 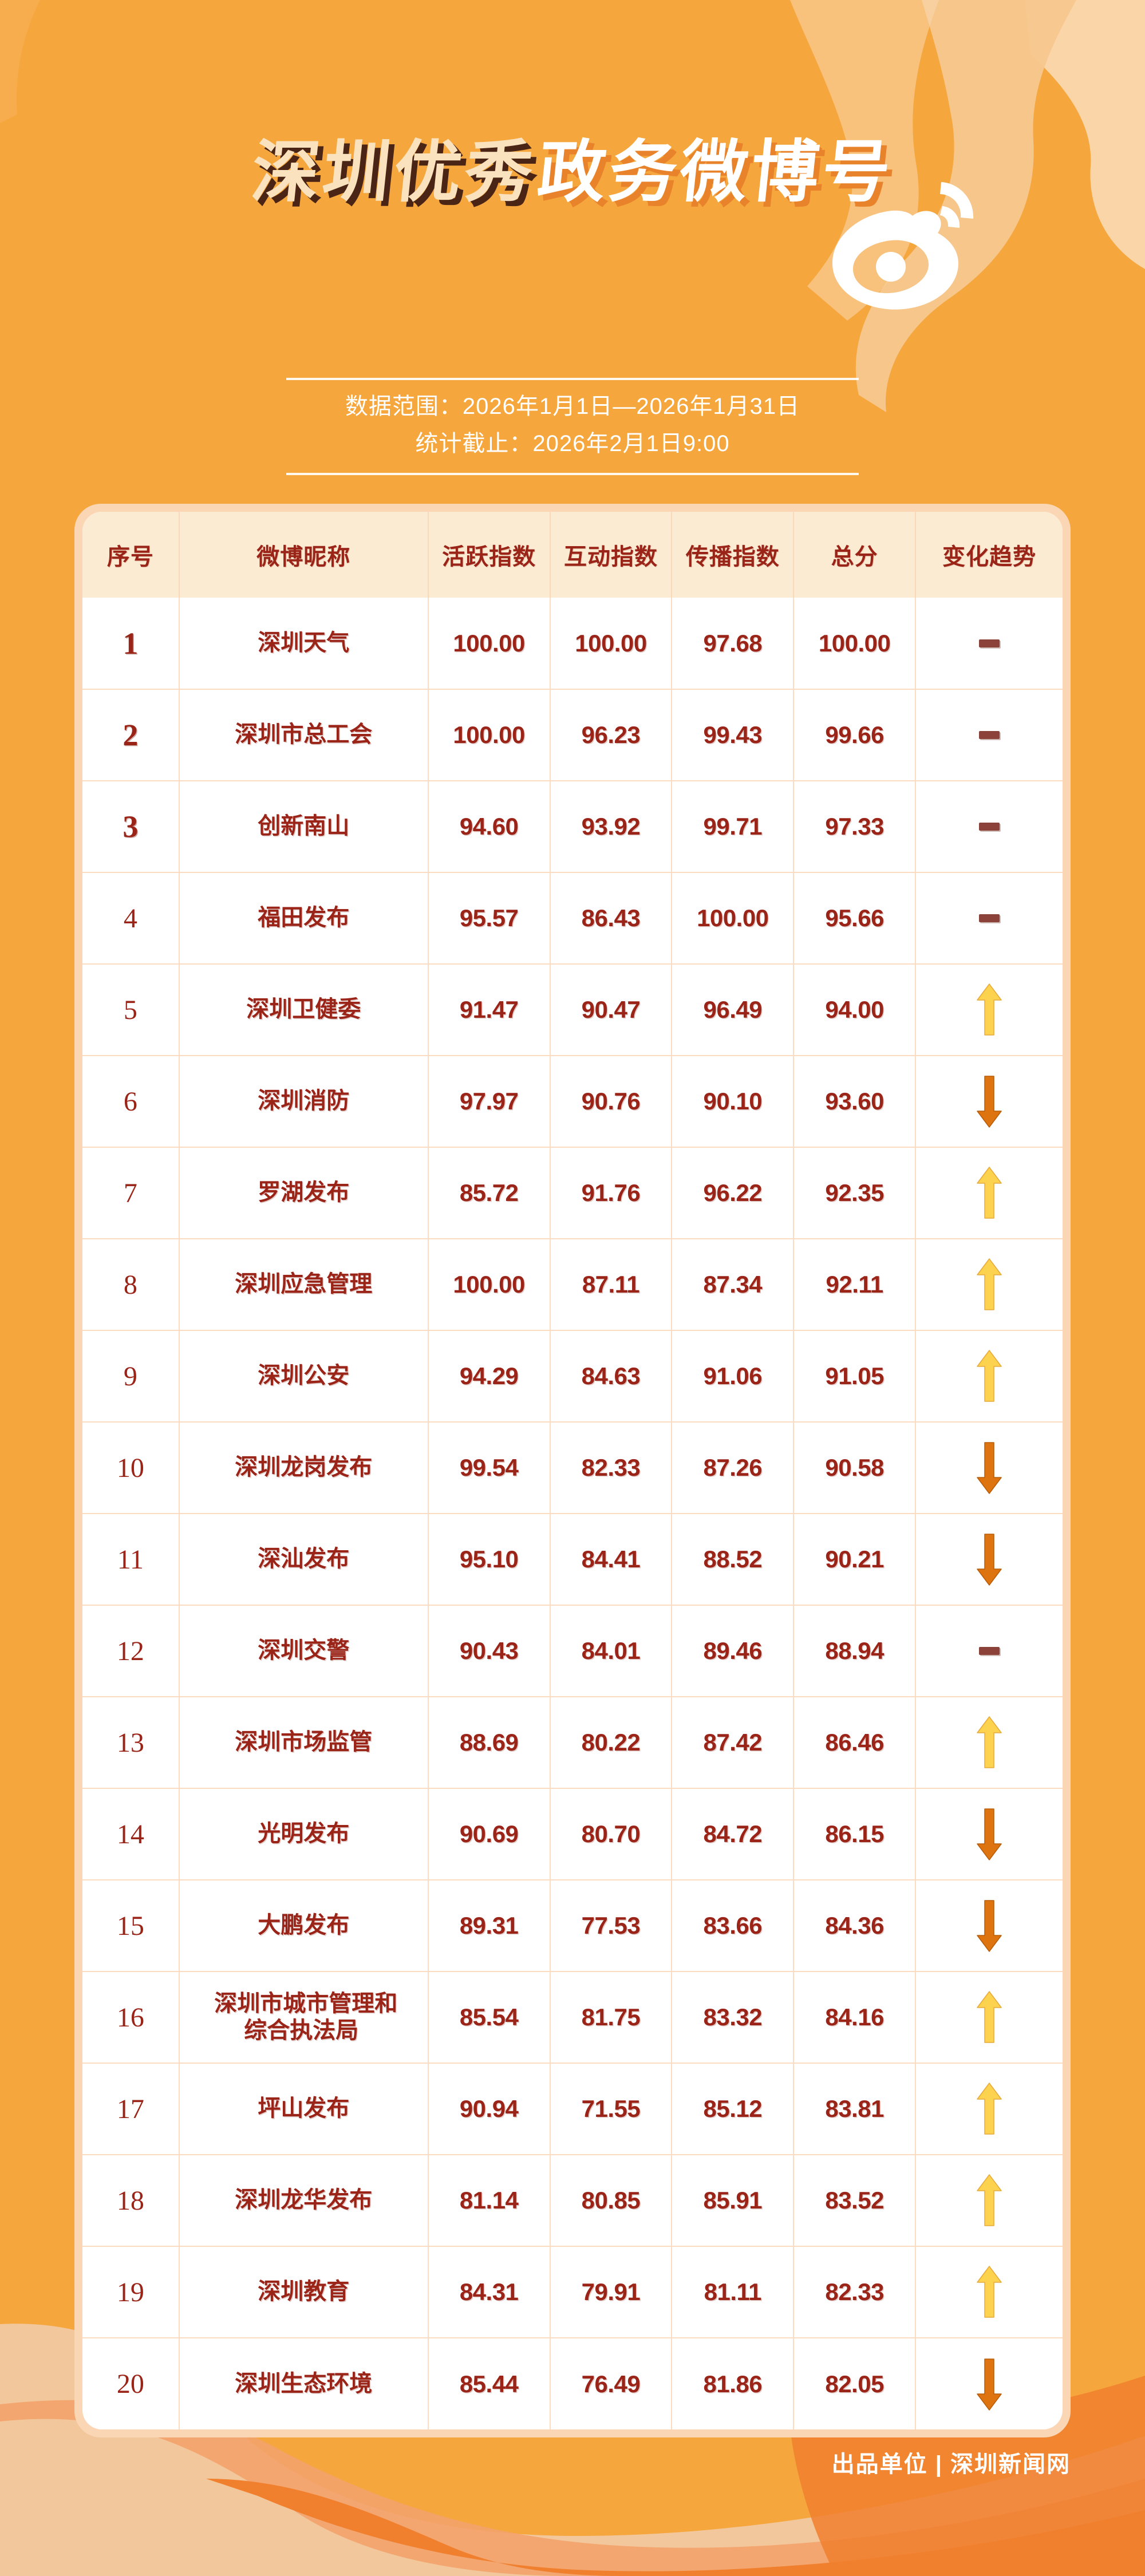 What do you see at coordinates (131, 2292) in the screenshot?
I see `cell-rank: 19` at bounding box center [131, 2292].